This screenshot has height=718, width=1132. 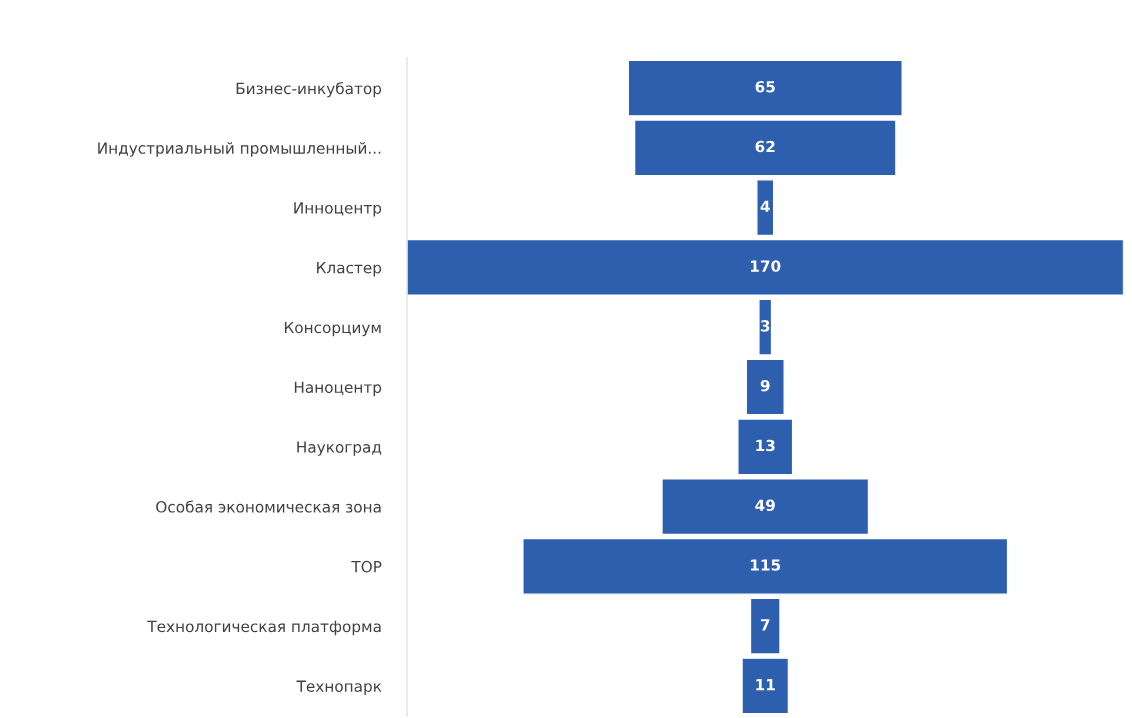 What do you see at coordinates (766, 266) in the screenshot?
I see `data-label: 170` at bounding box center [766, 266].